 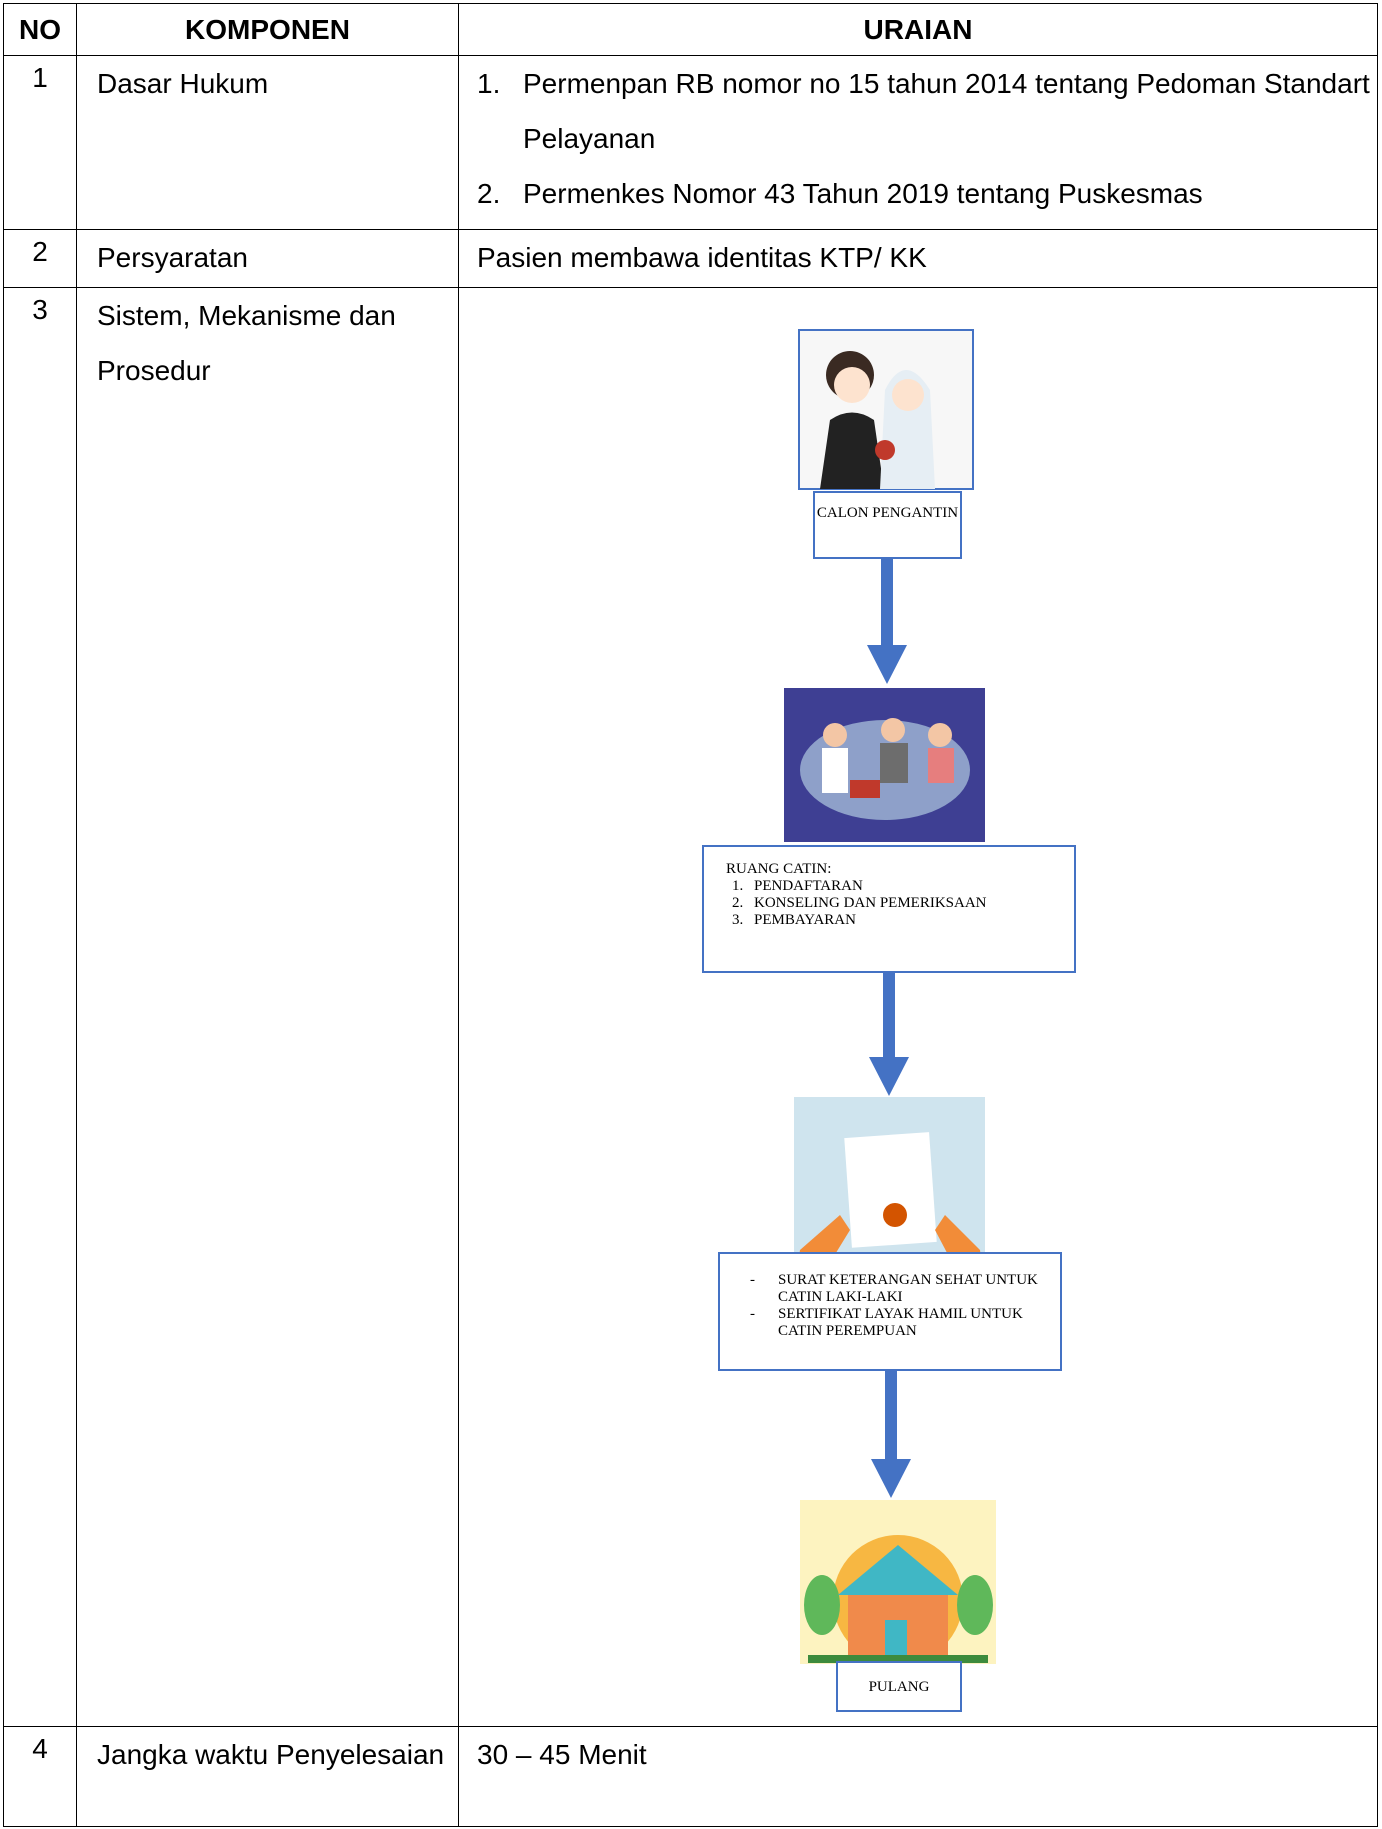 I want to click on illustration-house, so click(x=898, y=1582).